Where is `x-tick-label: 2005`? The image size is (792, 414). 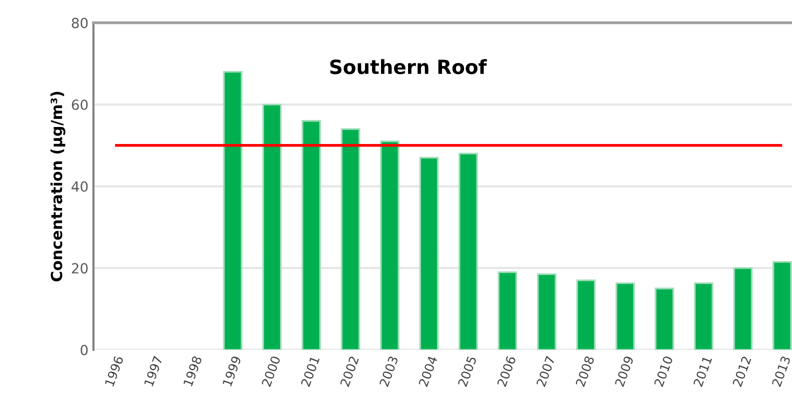 x-tick-label: 2005 is located at coordinates (467, 372).